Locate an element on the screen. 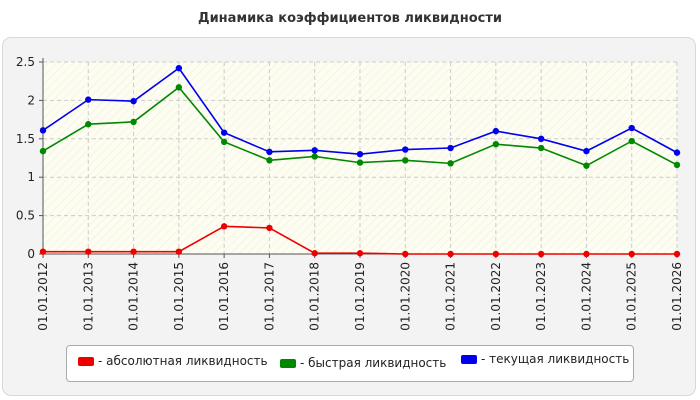 Image resolution: width=700 pixels, height=400 pixels. legend-item-current: - текущая ликвидность is located at coordinates (545, 359).